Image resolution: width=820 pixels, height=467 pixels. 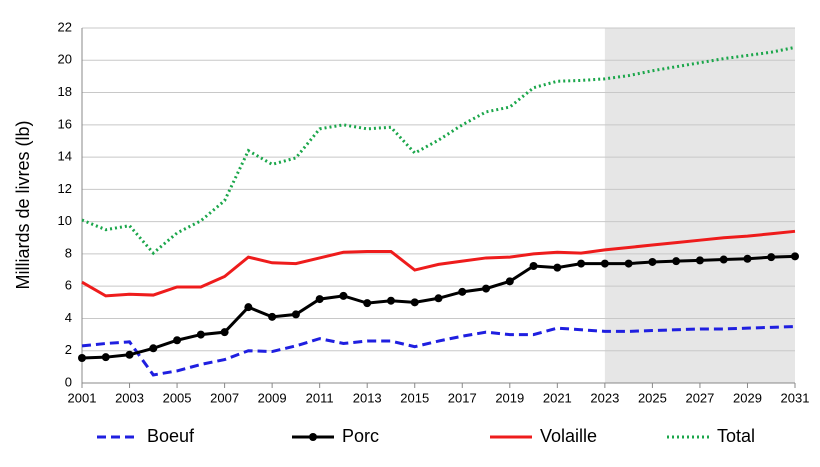 What do you see at coordinates (652, 397) in the screenshot?
I see `x-tick-label: 2025` at bounding box center [652, 397].